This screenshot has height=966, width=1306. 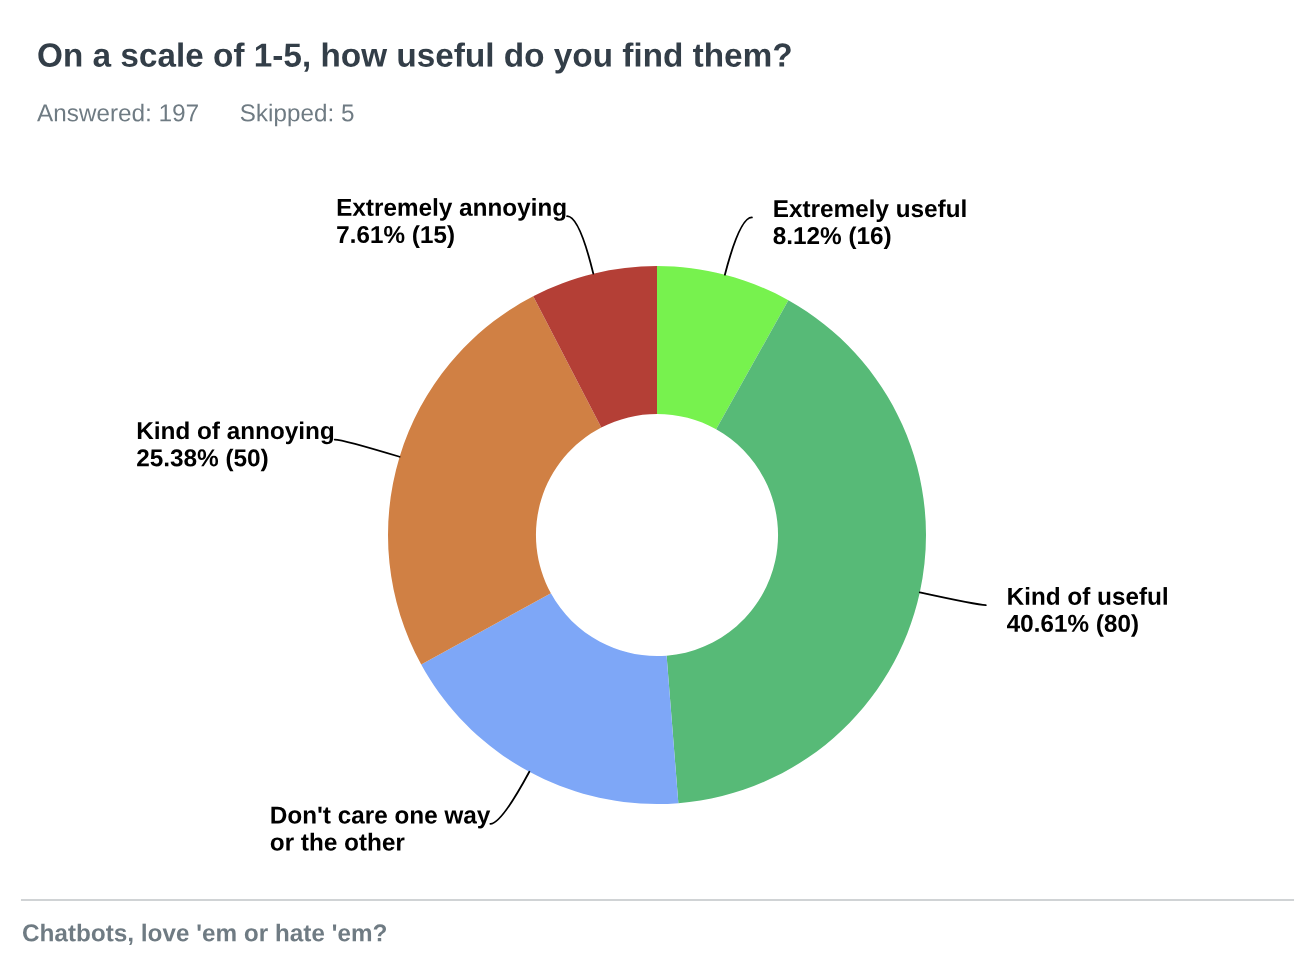 What do you see at coordinates (451, 209) in the screenshot?
I see `slice-label: Extremely annoying` at bounding box center [451, 209].